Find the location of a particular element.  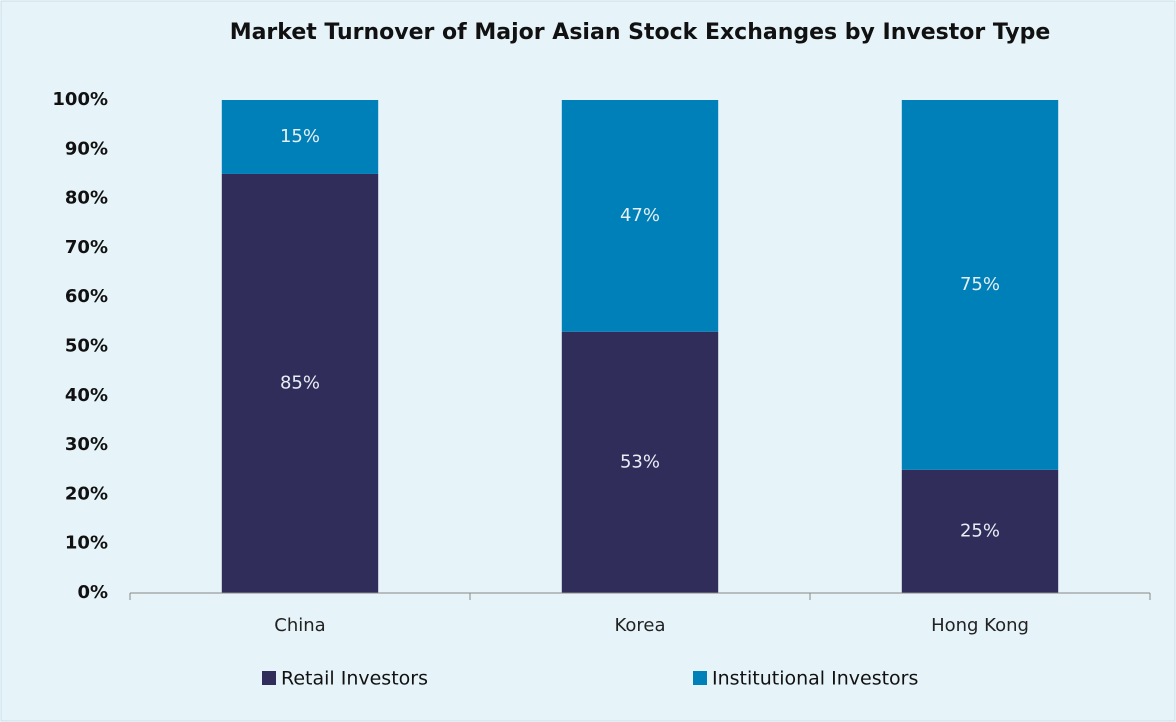

y-tick-label: 60% is located at coordinates (86, 296).